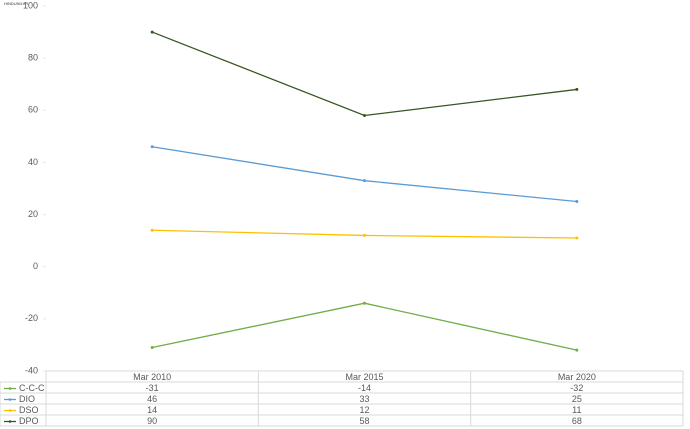 The image size is (690, 429). What do you see at coordinates (33, 214) in the screenshot?
I see `y-tick-label: 20` at bounding box center [33, 214].